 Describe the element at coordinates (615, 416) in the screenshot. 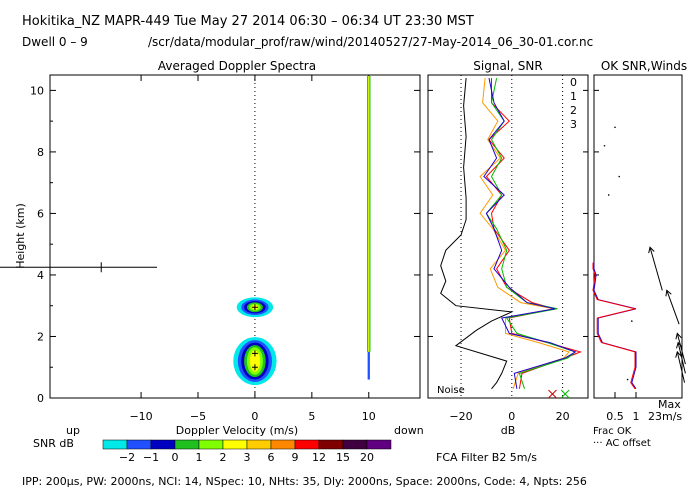

I see `winds-x-tick-label: 0.5` at that location.